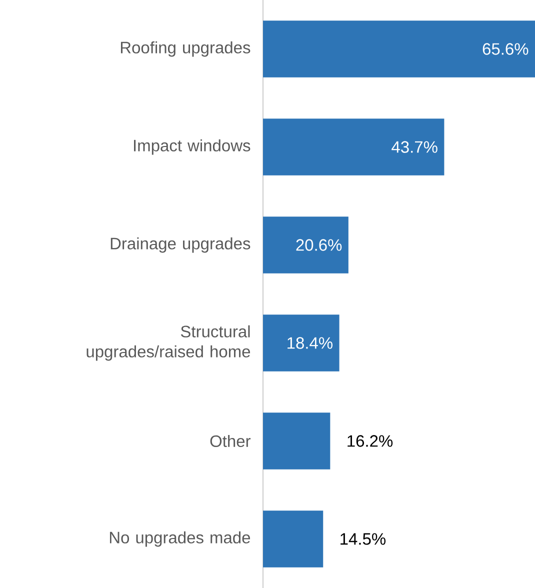 The width and height of the screenshot is (535, 588). Describe the element at coordinates (310, 343) in the screenshot. I see `data-label: 18.4%` at that location.